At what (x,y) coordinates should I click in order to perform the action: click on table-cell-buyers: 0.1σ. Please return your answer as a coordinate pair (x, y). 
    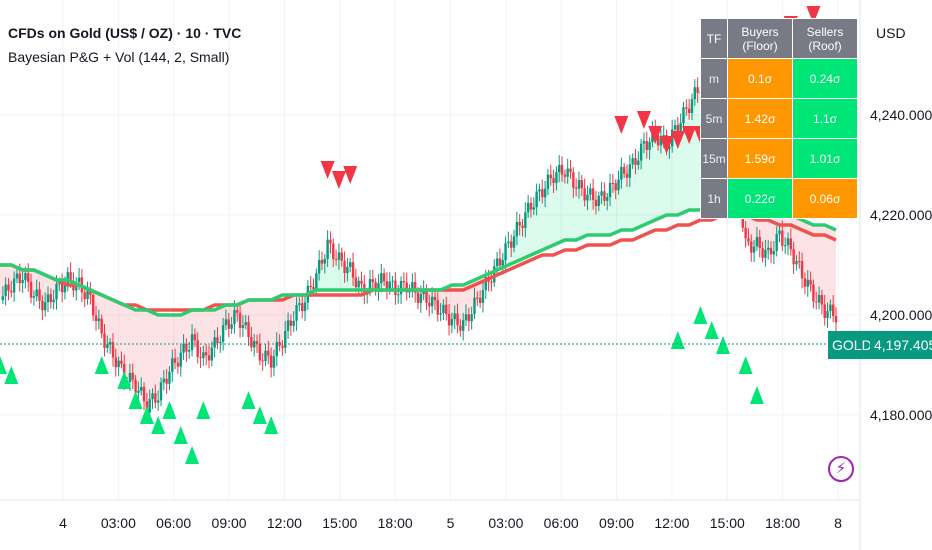
    Looking at the image, I should click on (760, 78).